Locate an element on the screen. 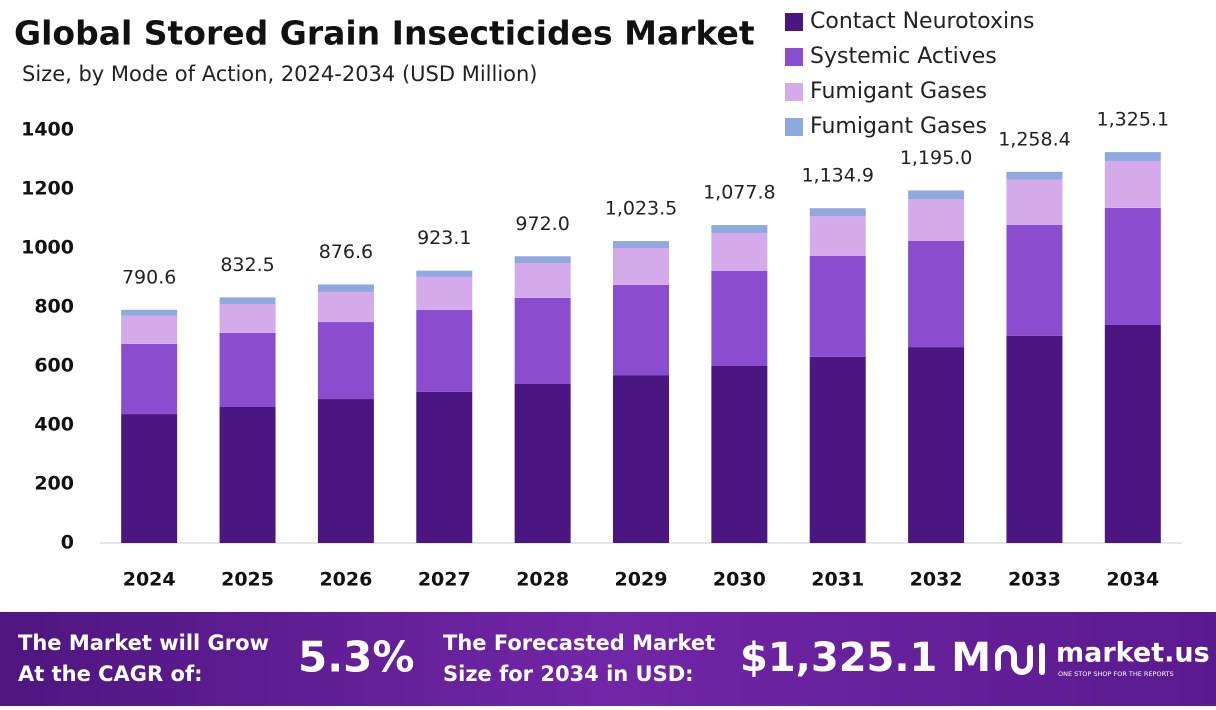 The width and height of the screenshot is (1216, 710). x-tick-label: 2028 is located at coordinates (542, 580).